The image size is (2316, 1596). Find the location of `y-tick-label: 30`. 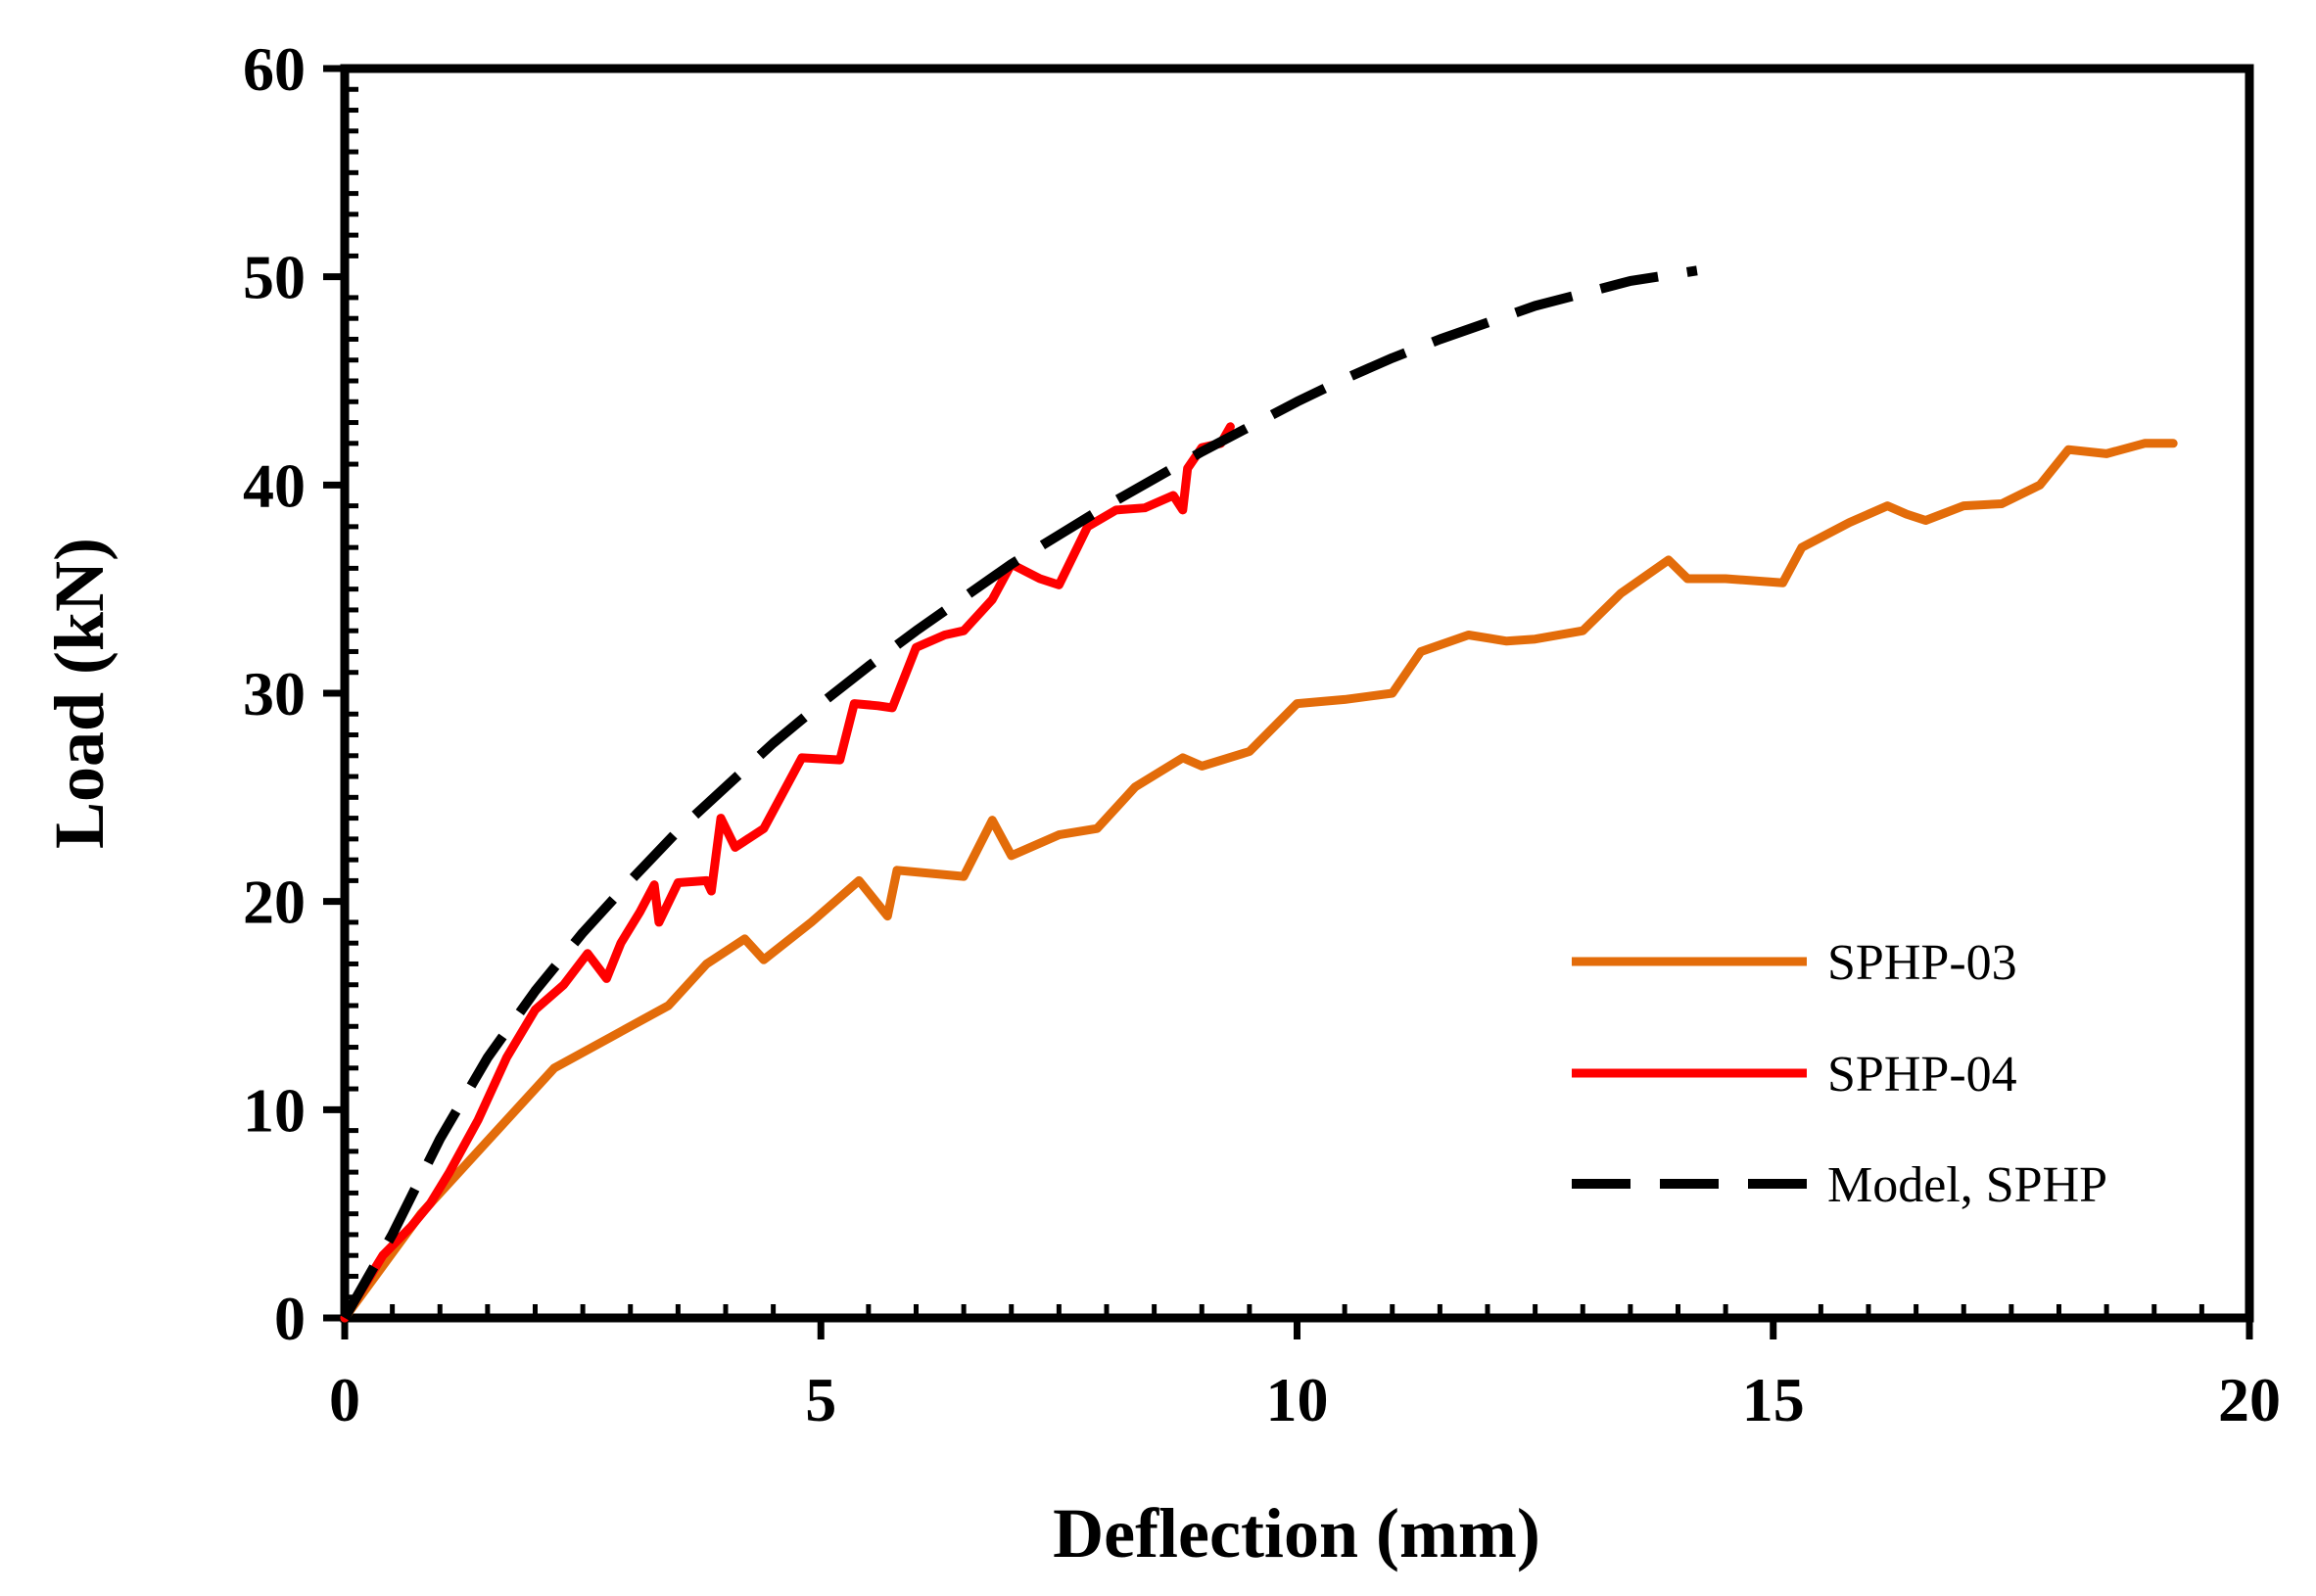

y-tick-label: 30 is located at coordinates (274, 693).